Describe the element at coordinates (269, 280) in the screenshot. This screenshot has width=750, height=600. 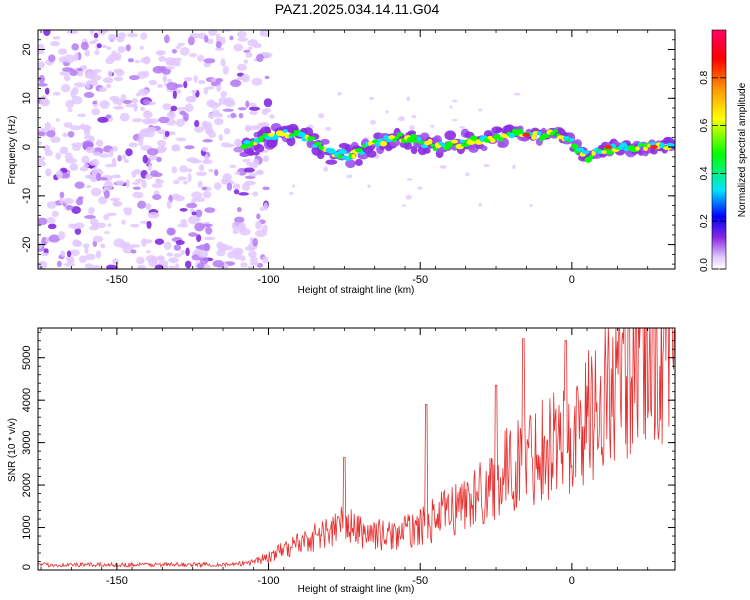
I see `spectrogram-x-tick-label: -100` at that location.